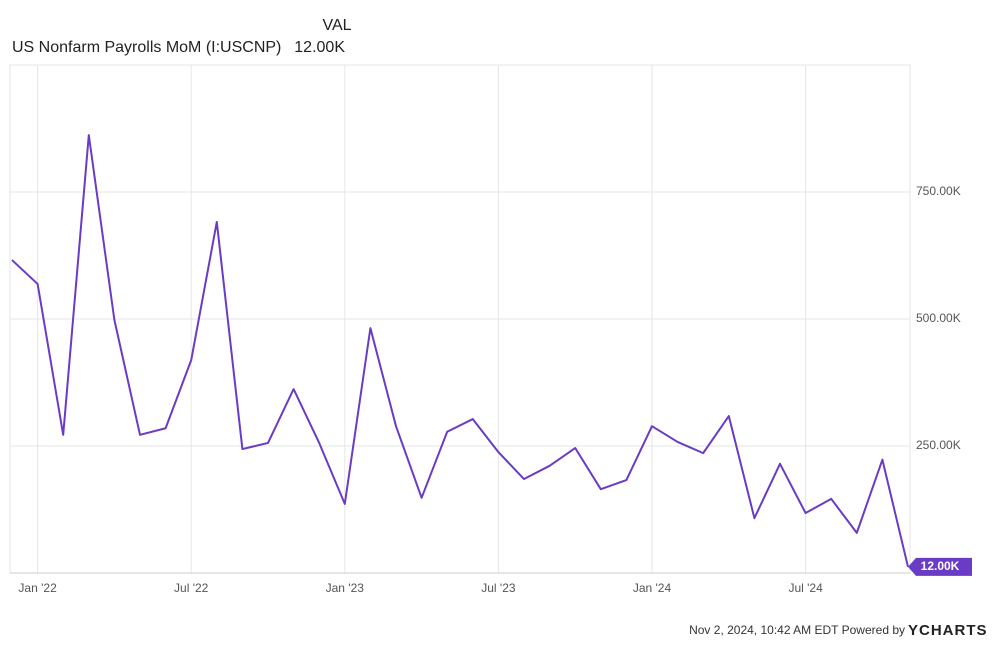 This screenshot has height=649, width=1000. I want to click on x-tick-label: Jan '23, so click(345, 588).